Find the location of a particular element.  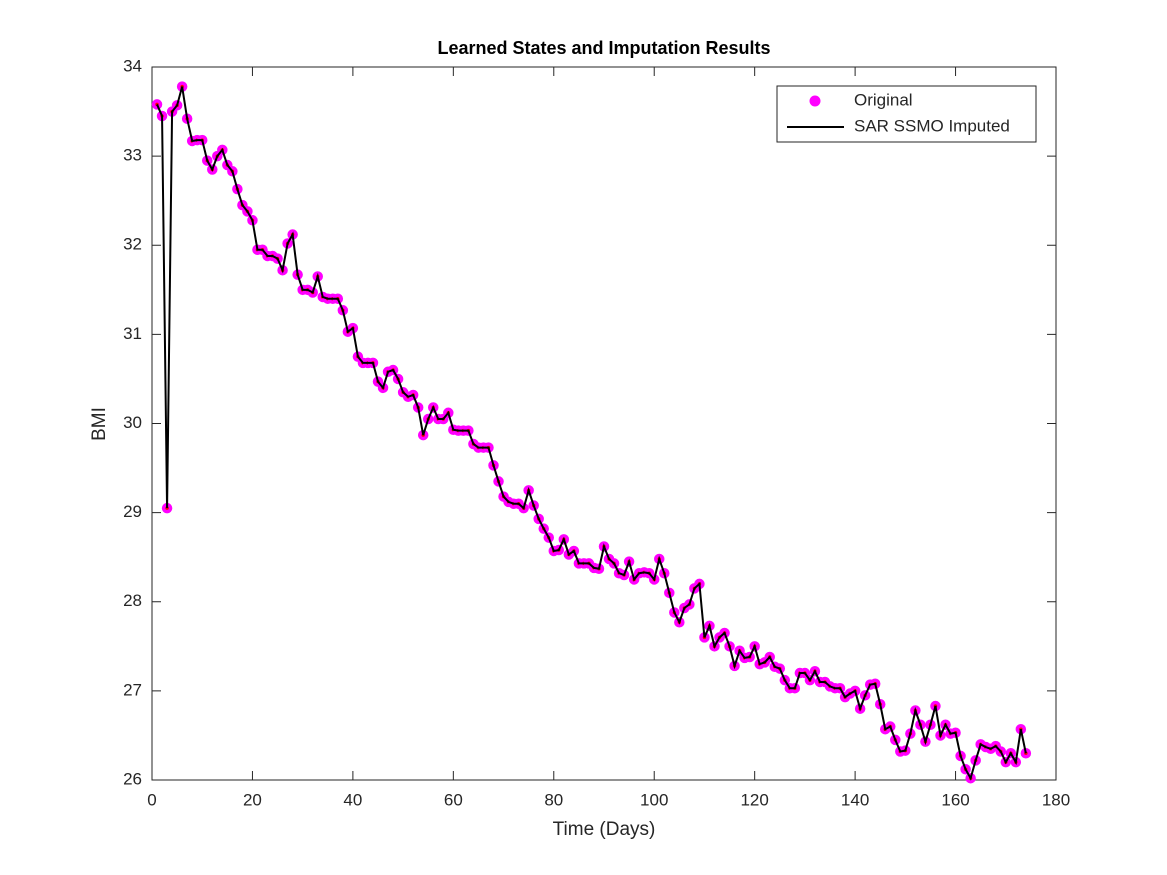

x-tick-label: 0 is located at coordinates (151, 799).